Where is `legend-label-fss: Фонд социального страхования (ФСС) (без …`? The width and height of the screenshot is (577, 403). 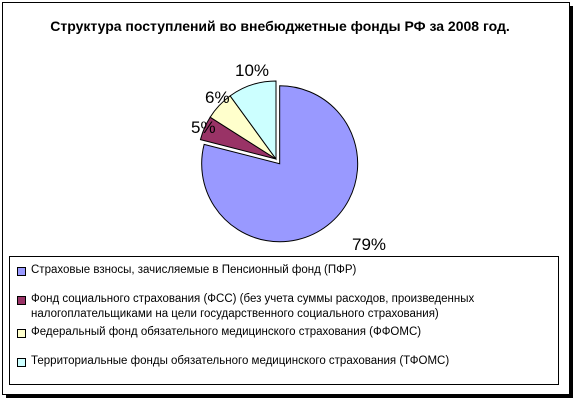 legend-label-fss: Фонд социального страхования (ФСС) (без … is located at coordinates (253, 306).